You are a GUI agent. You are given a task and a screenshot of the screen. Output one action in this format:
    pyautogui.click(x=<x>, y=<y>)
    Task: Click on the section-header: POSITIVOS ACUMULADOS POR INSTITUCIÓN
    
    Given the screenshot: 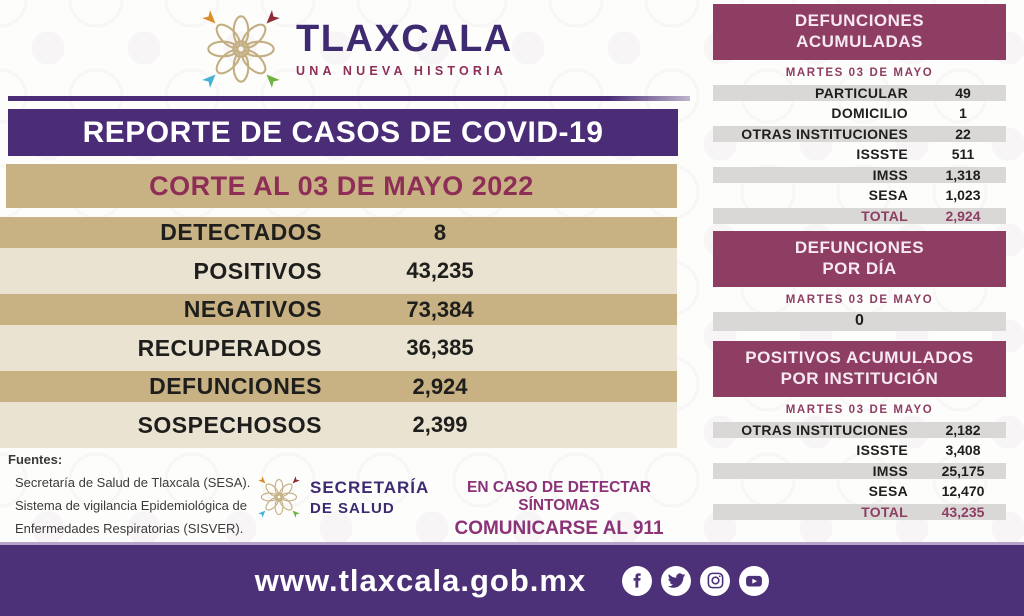 What is the action you would take?
    pyautogui.click(x=859, y=369)
    